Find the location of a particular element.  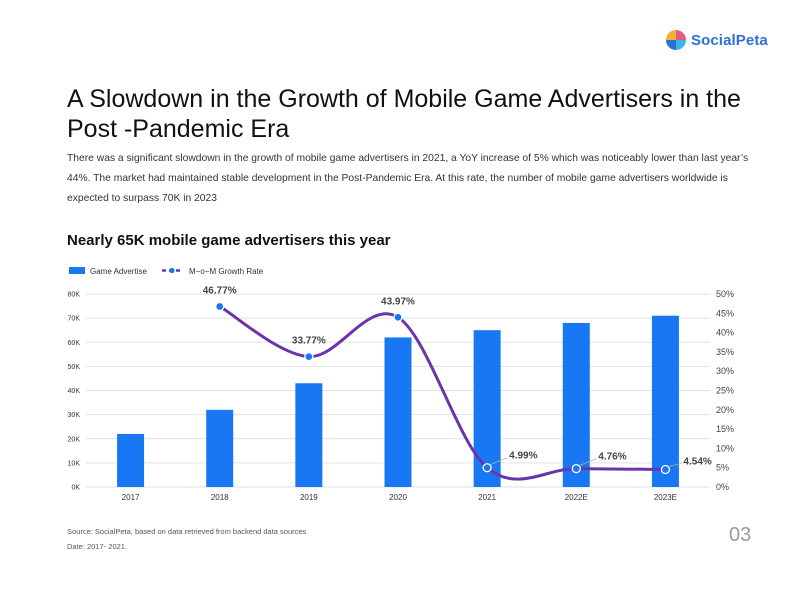

growth-rate-label: 46.77% is located at coordinates (220, 290).